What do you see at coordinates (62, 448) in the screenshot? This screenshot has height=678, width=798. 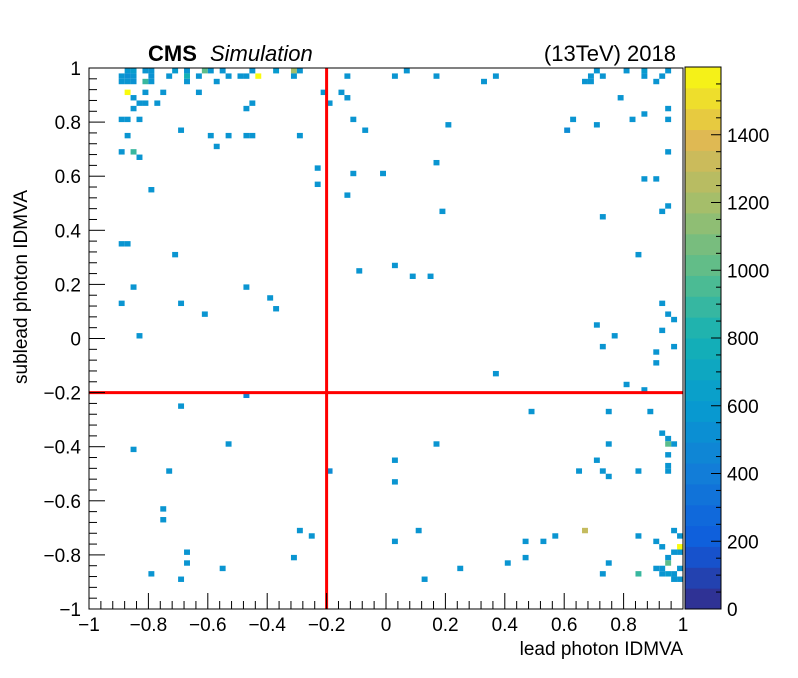 I see `y-tick-label: −0.4` at bounding box center [62, 448].